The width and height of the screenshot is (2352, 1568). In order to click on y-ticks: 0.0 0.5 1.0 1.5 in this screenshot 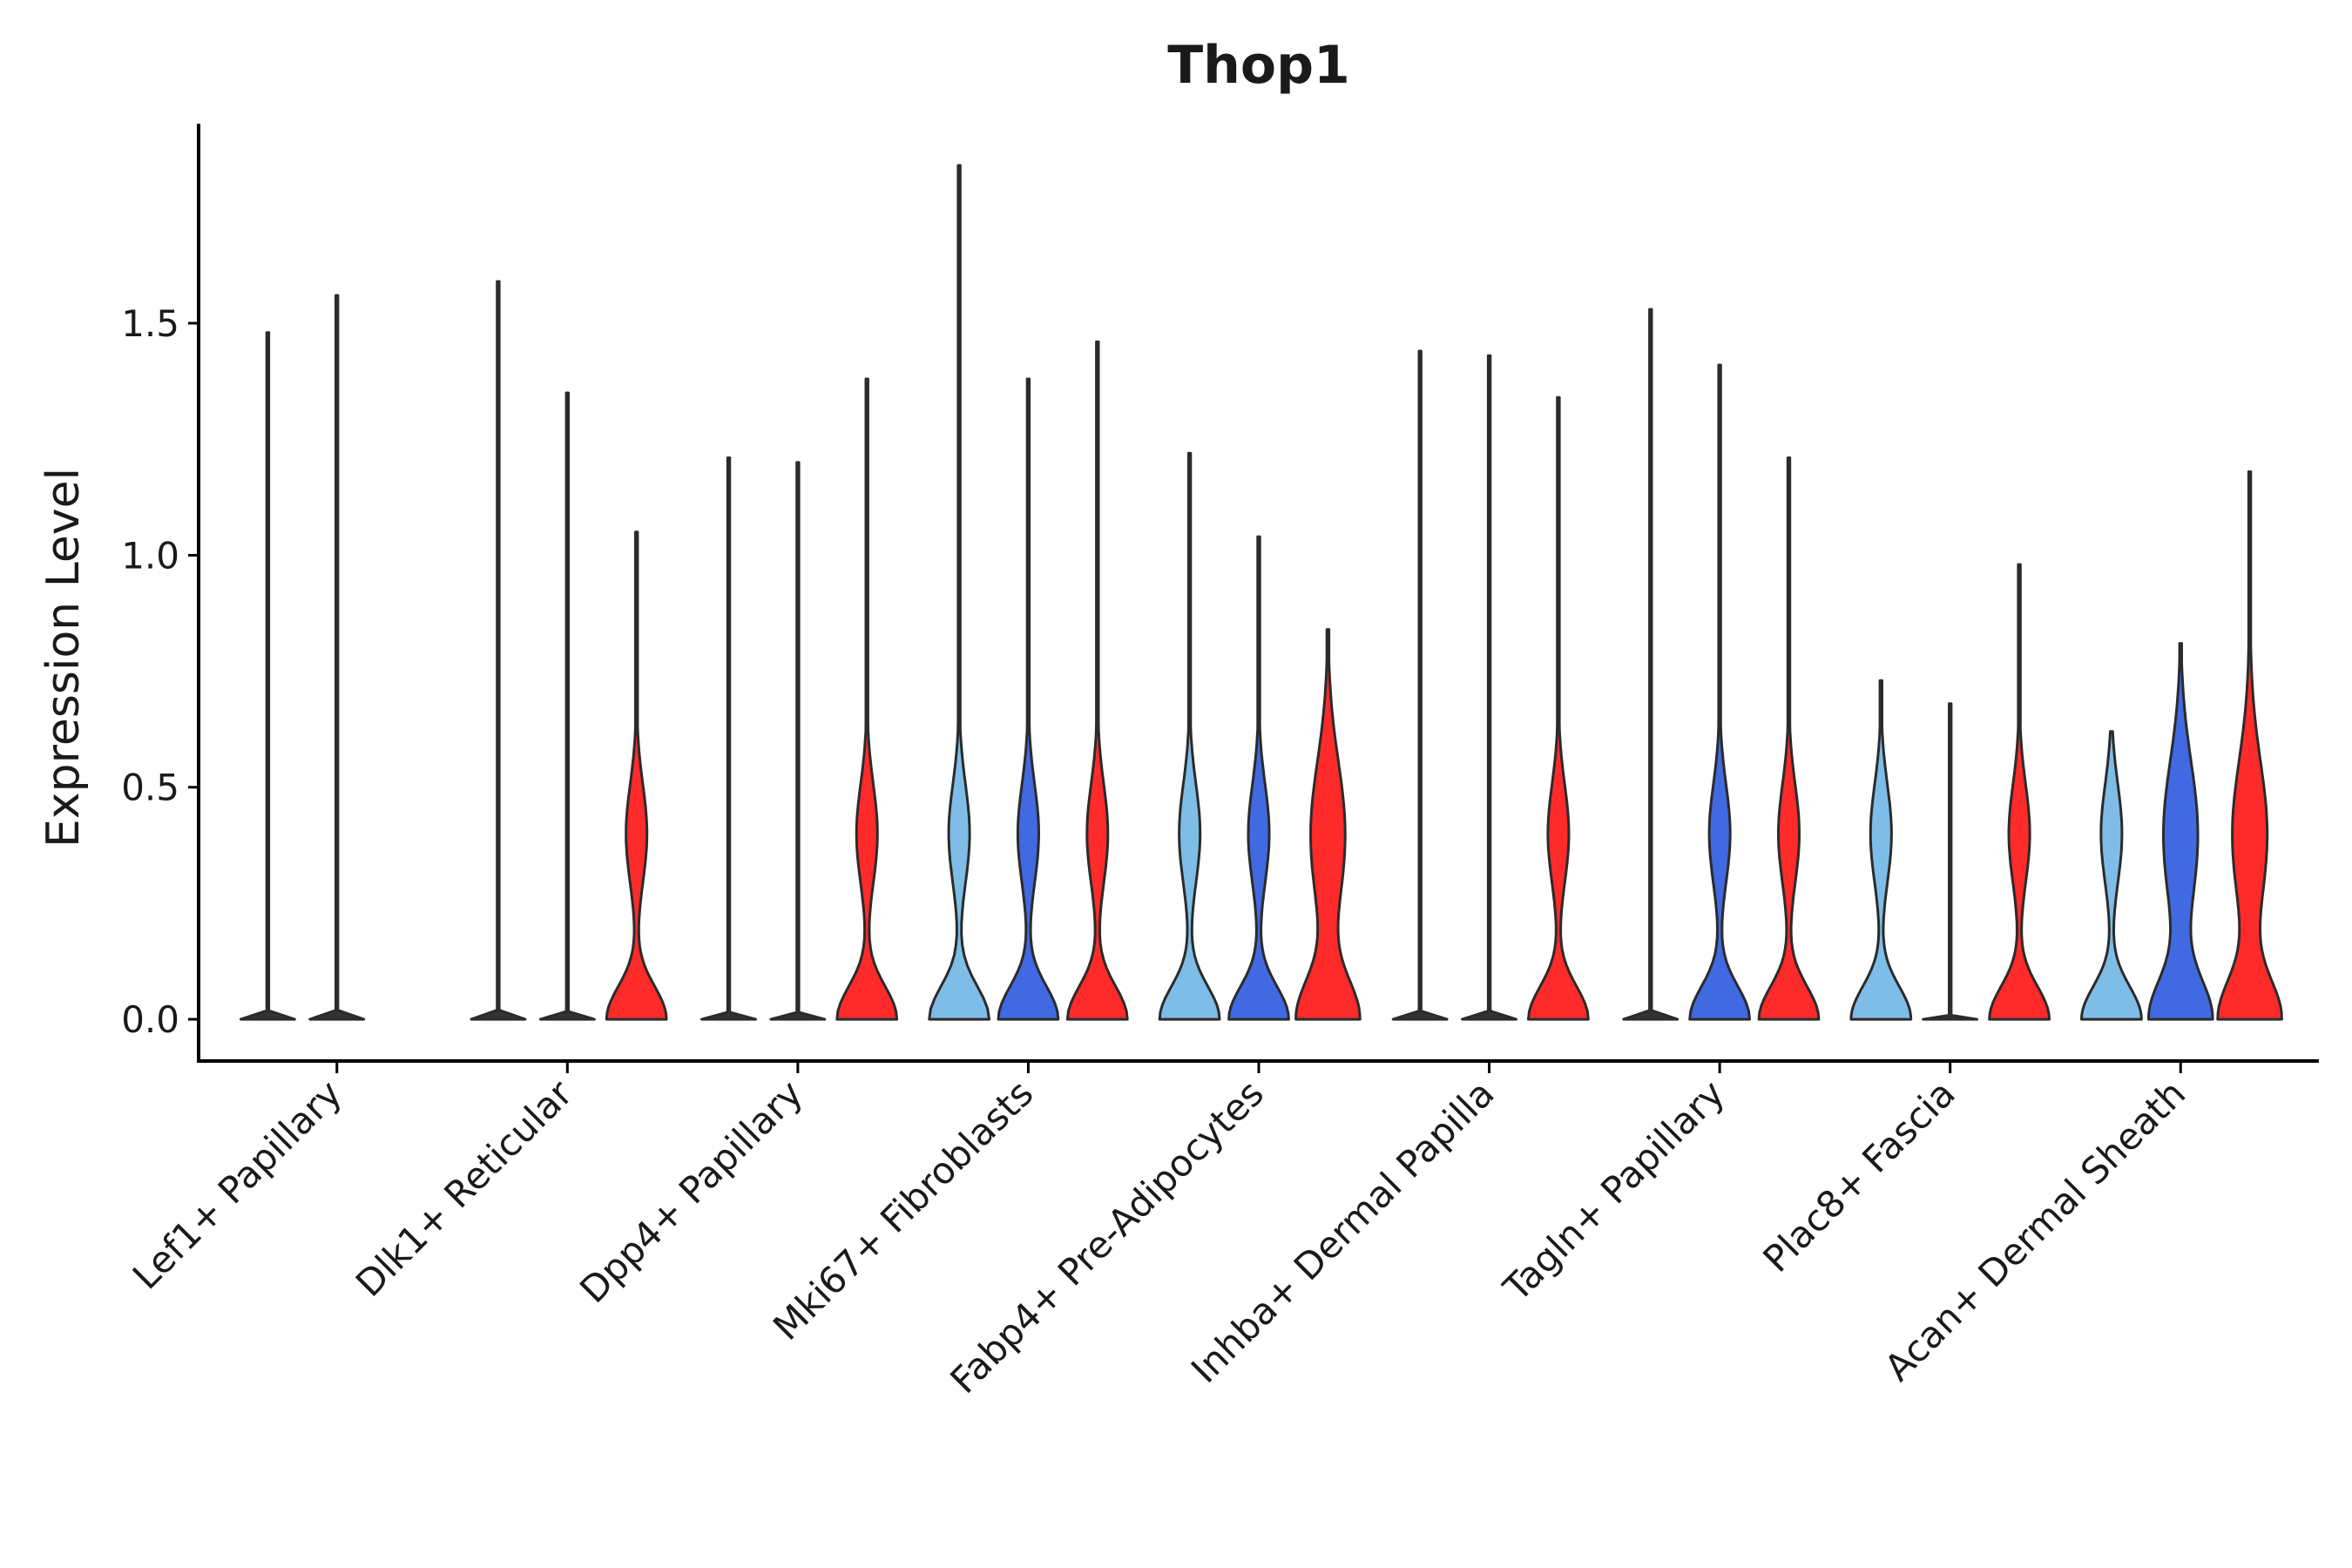, I will do `click(160, 672)`.